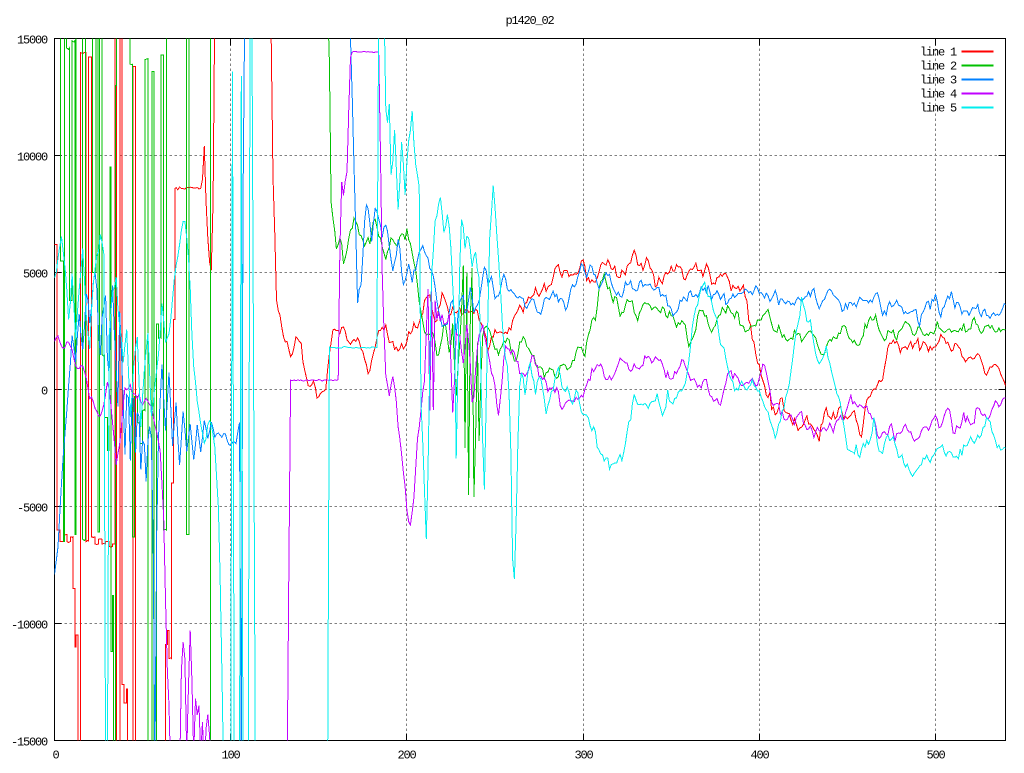 The height and width of the screenshot is (773, 1024). I want to click on svg-text: line 5, so click(938, 109).